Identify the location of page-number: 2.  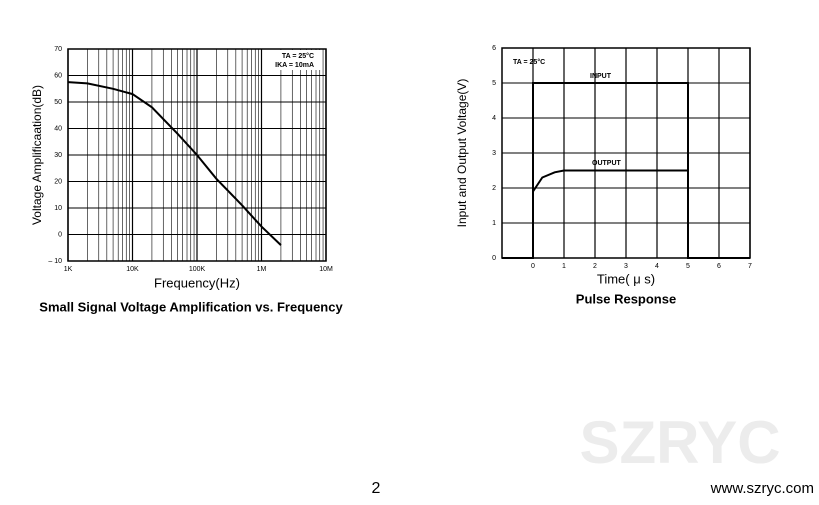
(376, 488).